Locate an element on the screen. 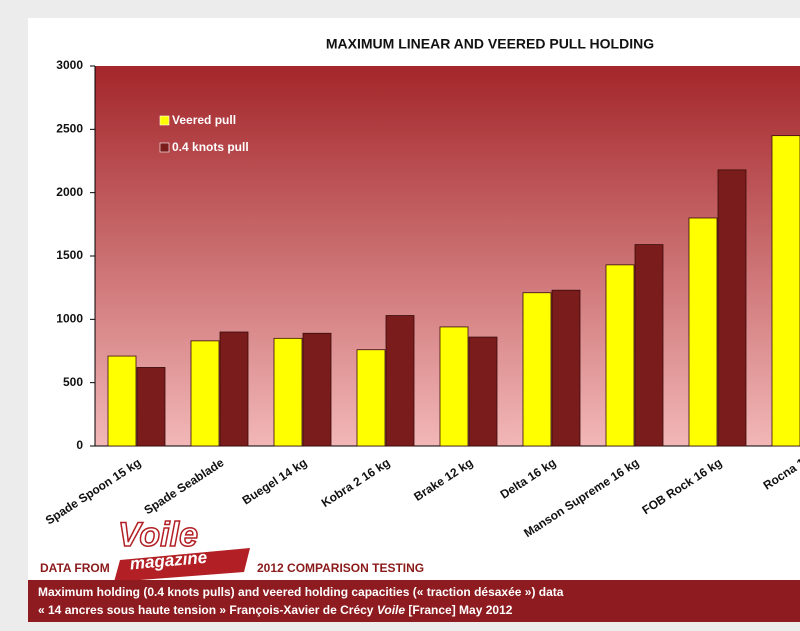 Image resolution: width=800 pixels, height=631 pixels. y-tick-label: 3000 is located at coordinates (69, 65).